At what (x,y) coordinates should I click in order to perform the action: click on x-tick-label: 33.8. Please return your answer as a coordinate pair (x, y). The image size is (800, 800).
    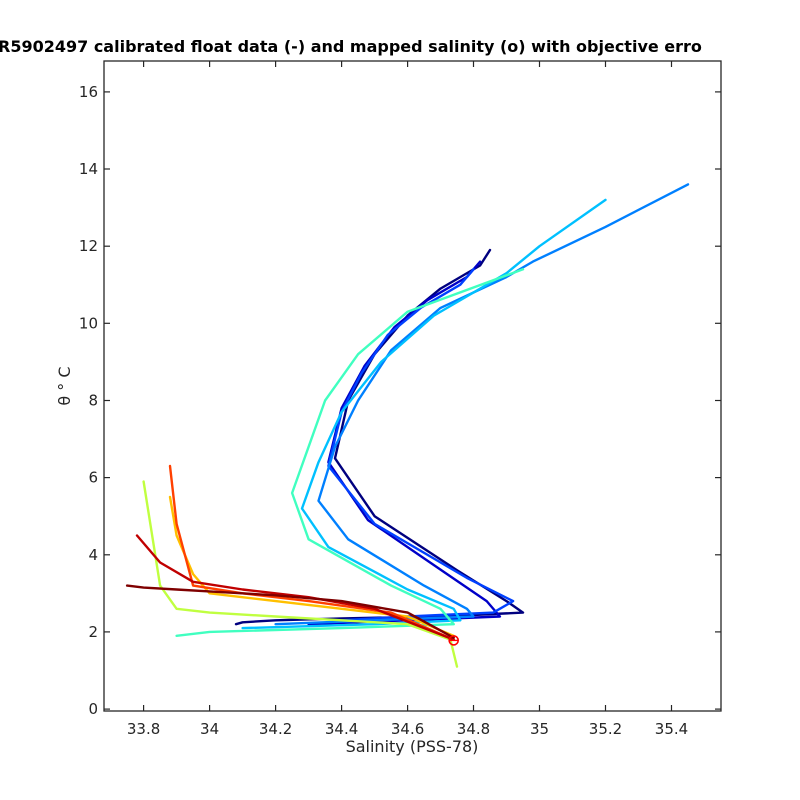
    Looking at the image, I should click on (143, 729).